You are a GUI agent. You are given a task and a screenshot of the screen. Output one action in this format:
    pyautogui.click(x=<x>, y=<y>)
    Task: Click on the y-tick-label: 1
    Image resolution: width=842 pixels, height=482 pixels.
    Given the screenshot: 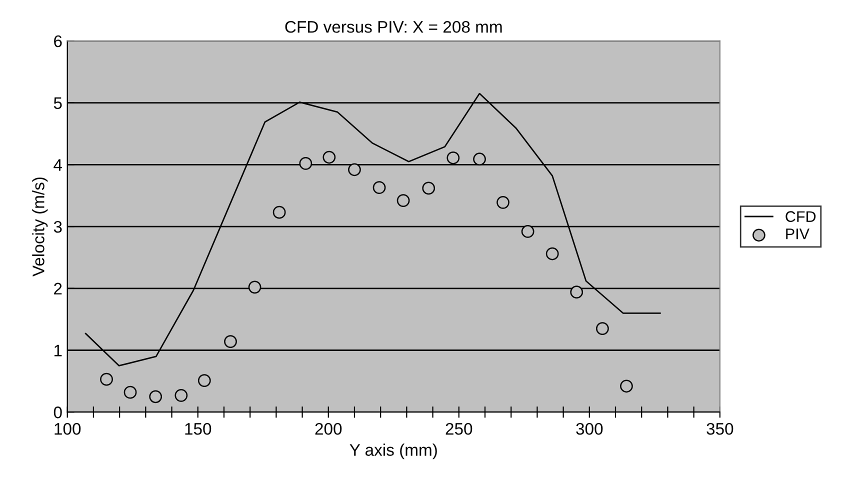 What is the action you would take?
    pyautogui.click(x=58, y=350)
    